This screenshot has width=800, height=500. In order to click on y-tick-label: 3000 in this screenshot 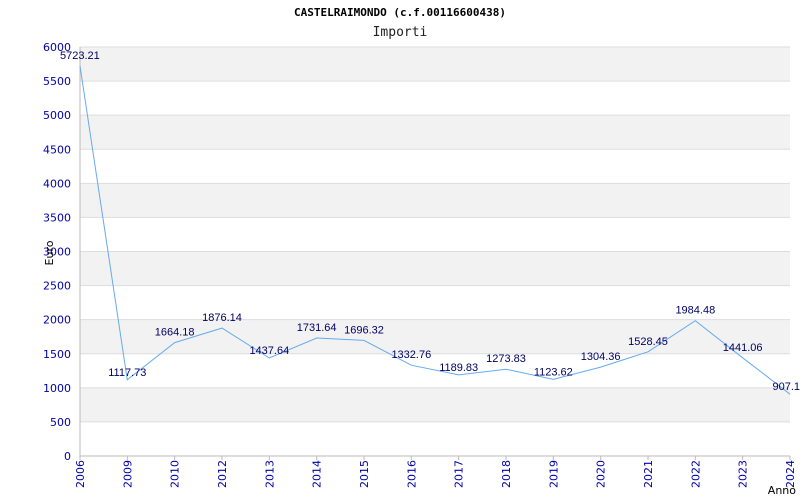, I will do `click(57, 252)`.